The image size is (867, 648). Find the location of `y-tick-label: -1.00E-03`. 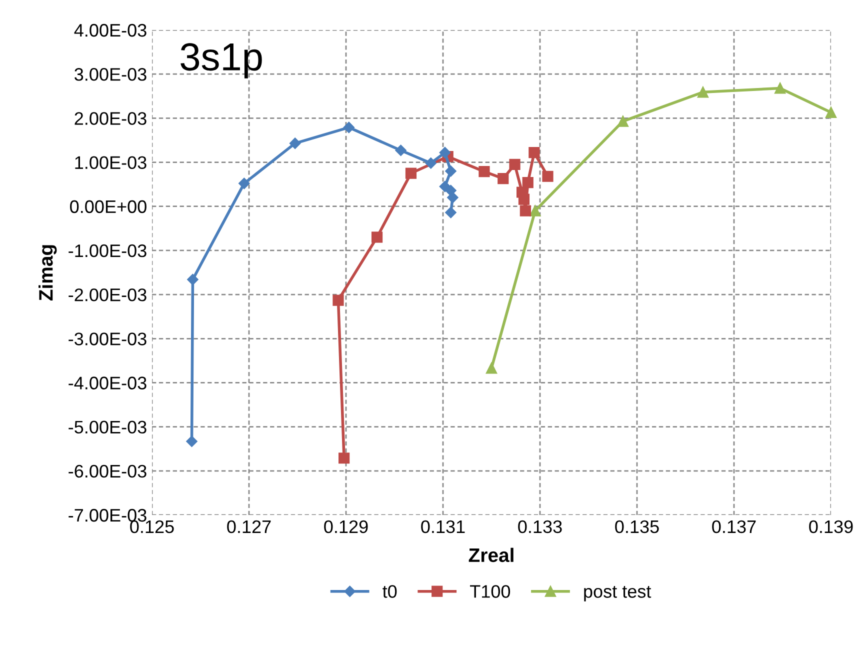

y-tick-label: -1.00E-03 is located at coordinates (107, 251).